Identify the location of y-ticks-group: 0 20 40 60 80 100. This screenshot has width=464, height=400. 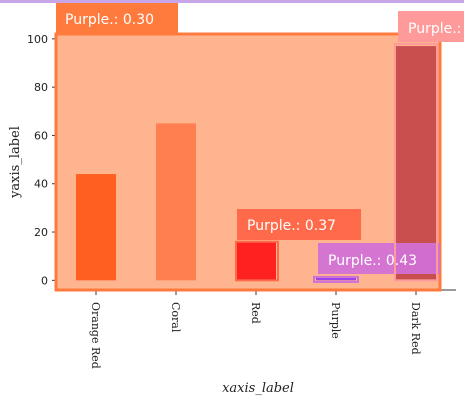
(41, 160).